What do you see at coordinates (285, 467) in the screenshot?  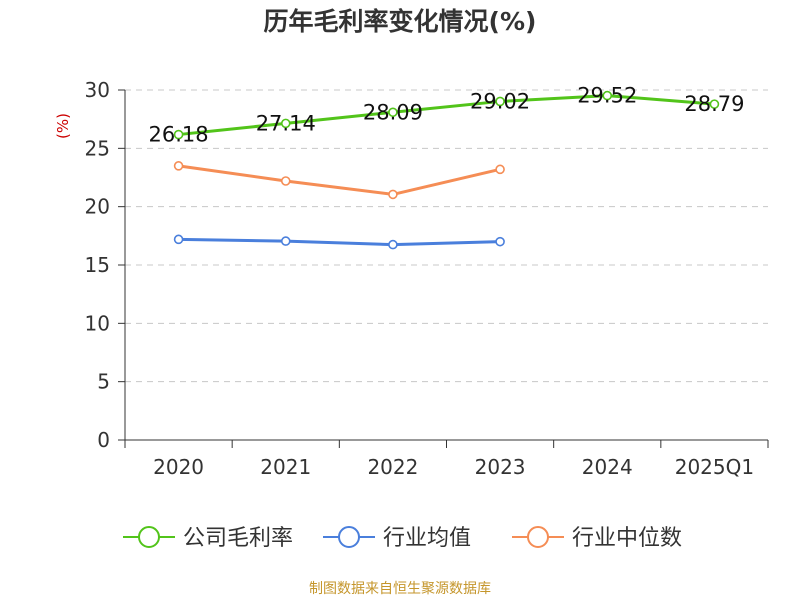 I see `x-tick-label: 2021` at bounding box center [285, 467].